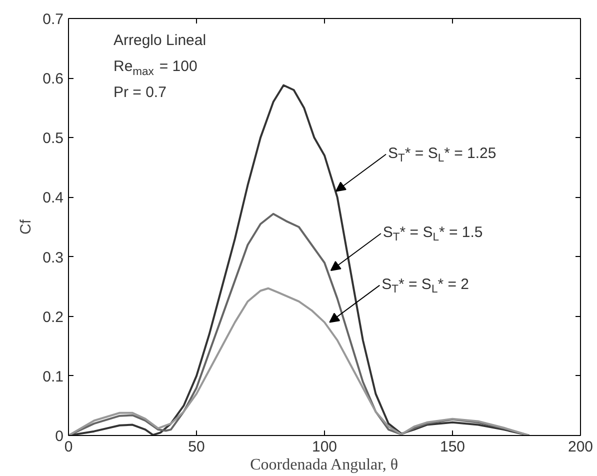  I want to click on y-tick-label: 0.3, so click(53, 257).